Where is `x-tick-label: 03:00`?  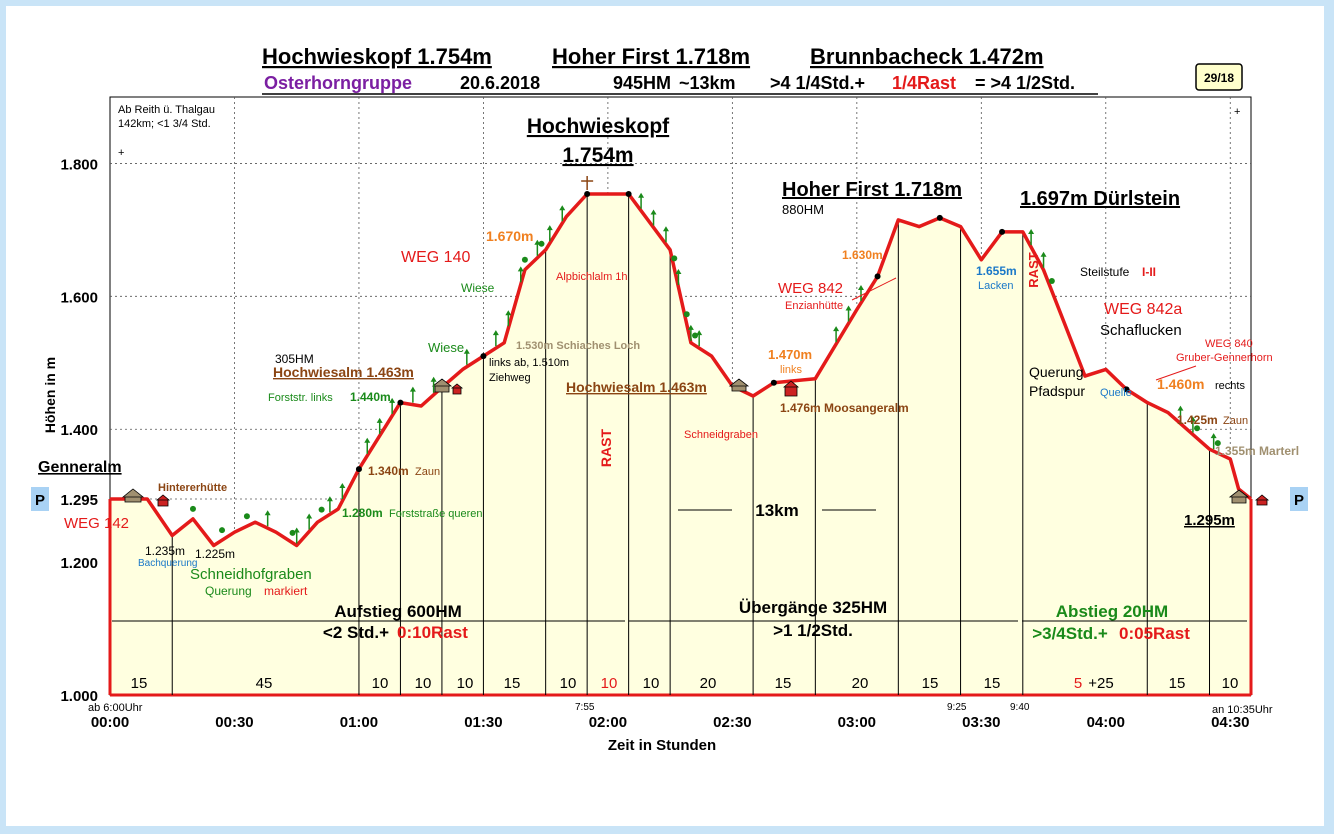 x-tick-label: 03:00 is located at coordinates (857, 722).